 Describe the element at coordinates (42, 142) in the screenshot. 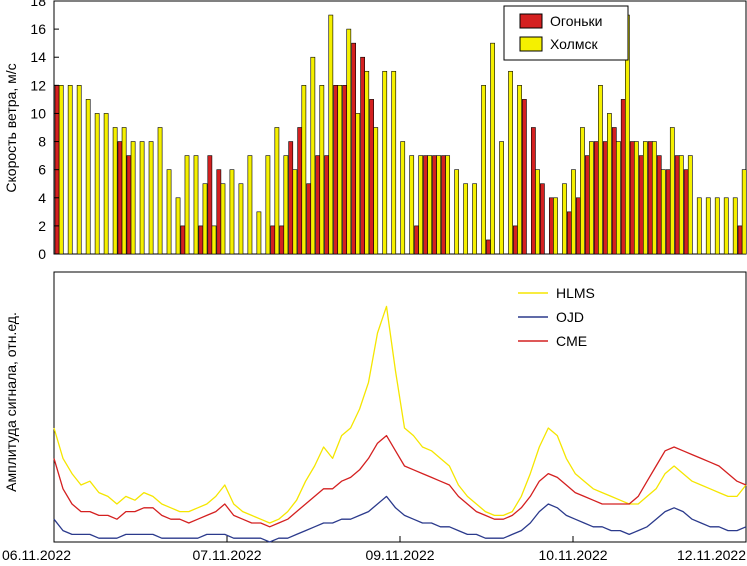

I see `wind-speed-y-tick-label: 8` at that location.